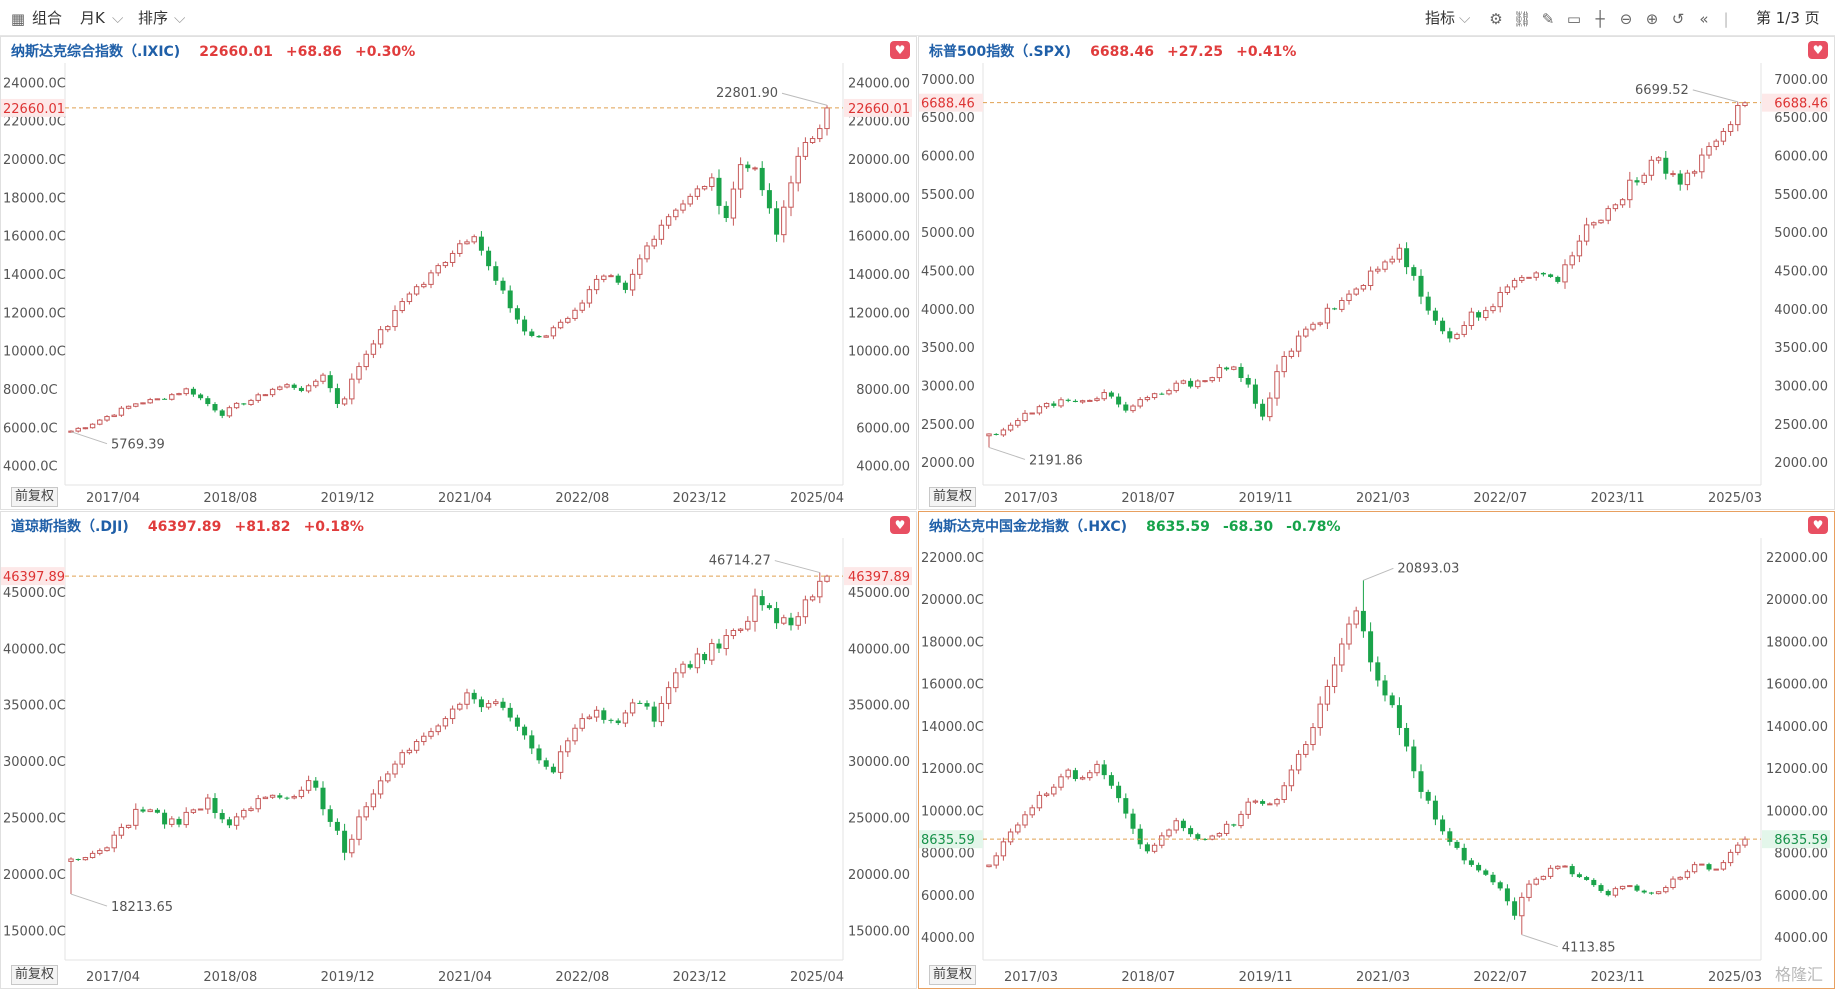  What do you see at coordinates (89, 900) in the screenshot?
I see `low-leader-line` at bounding box center [89, 900].